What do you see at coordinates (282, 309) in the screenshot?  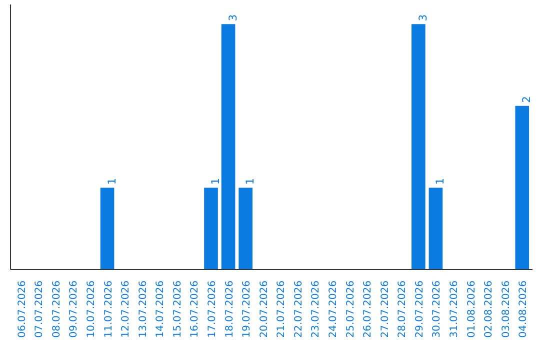 I see `x-tick-label: 21.07.2026` at bounding box center [282, 309].